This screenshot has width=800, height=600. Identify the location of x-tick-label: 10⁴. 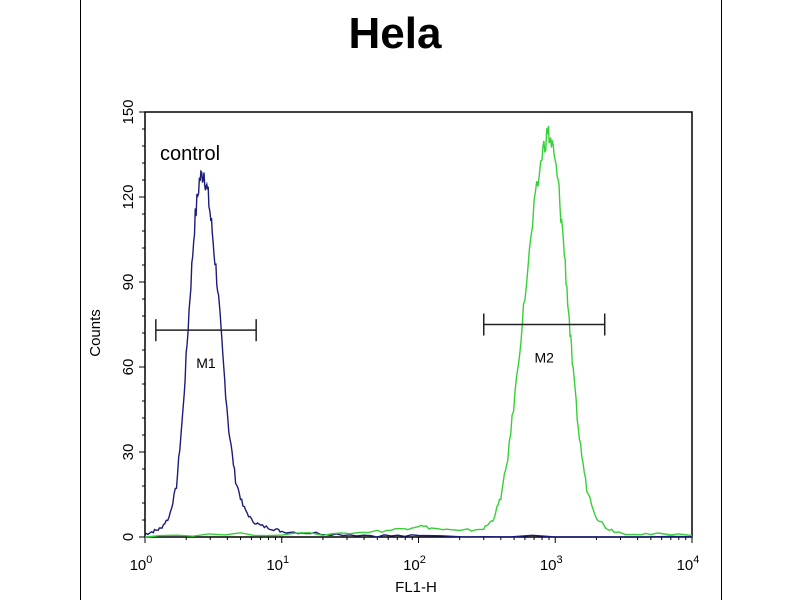
(688, 564).